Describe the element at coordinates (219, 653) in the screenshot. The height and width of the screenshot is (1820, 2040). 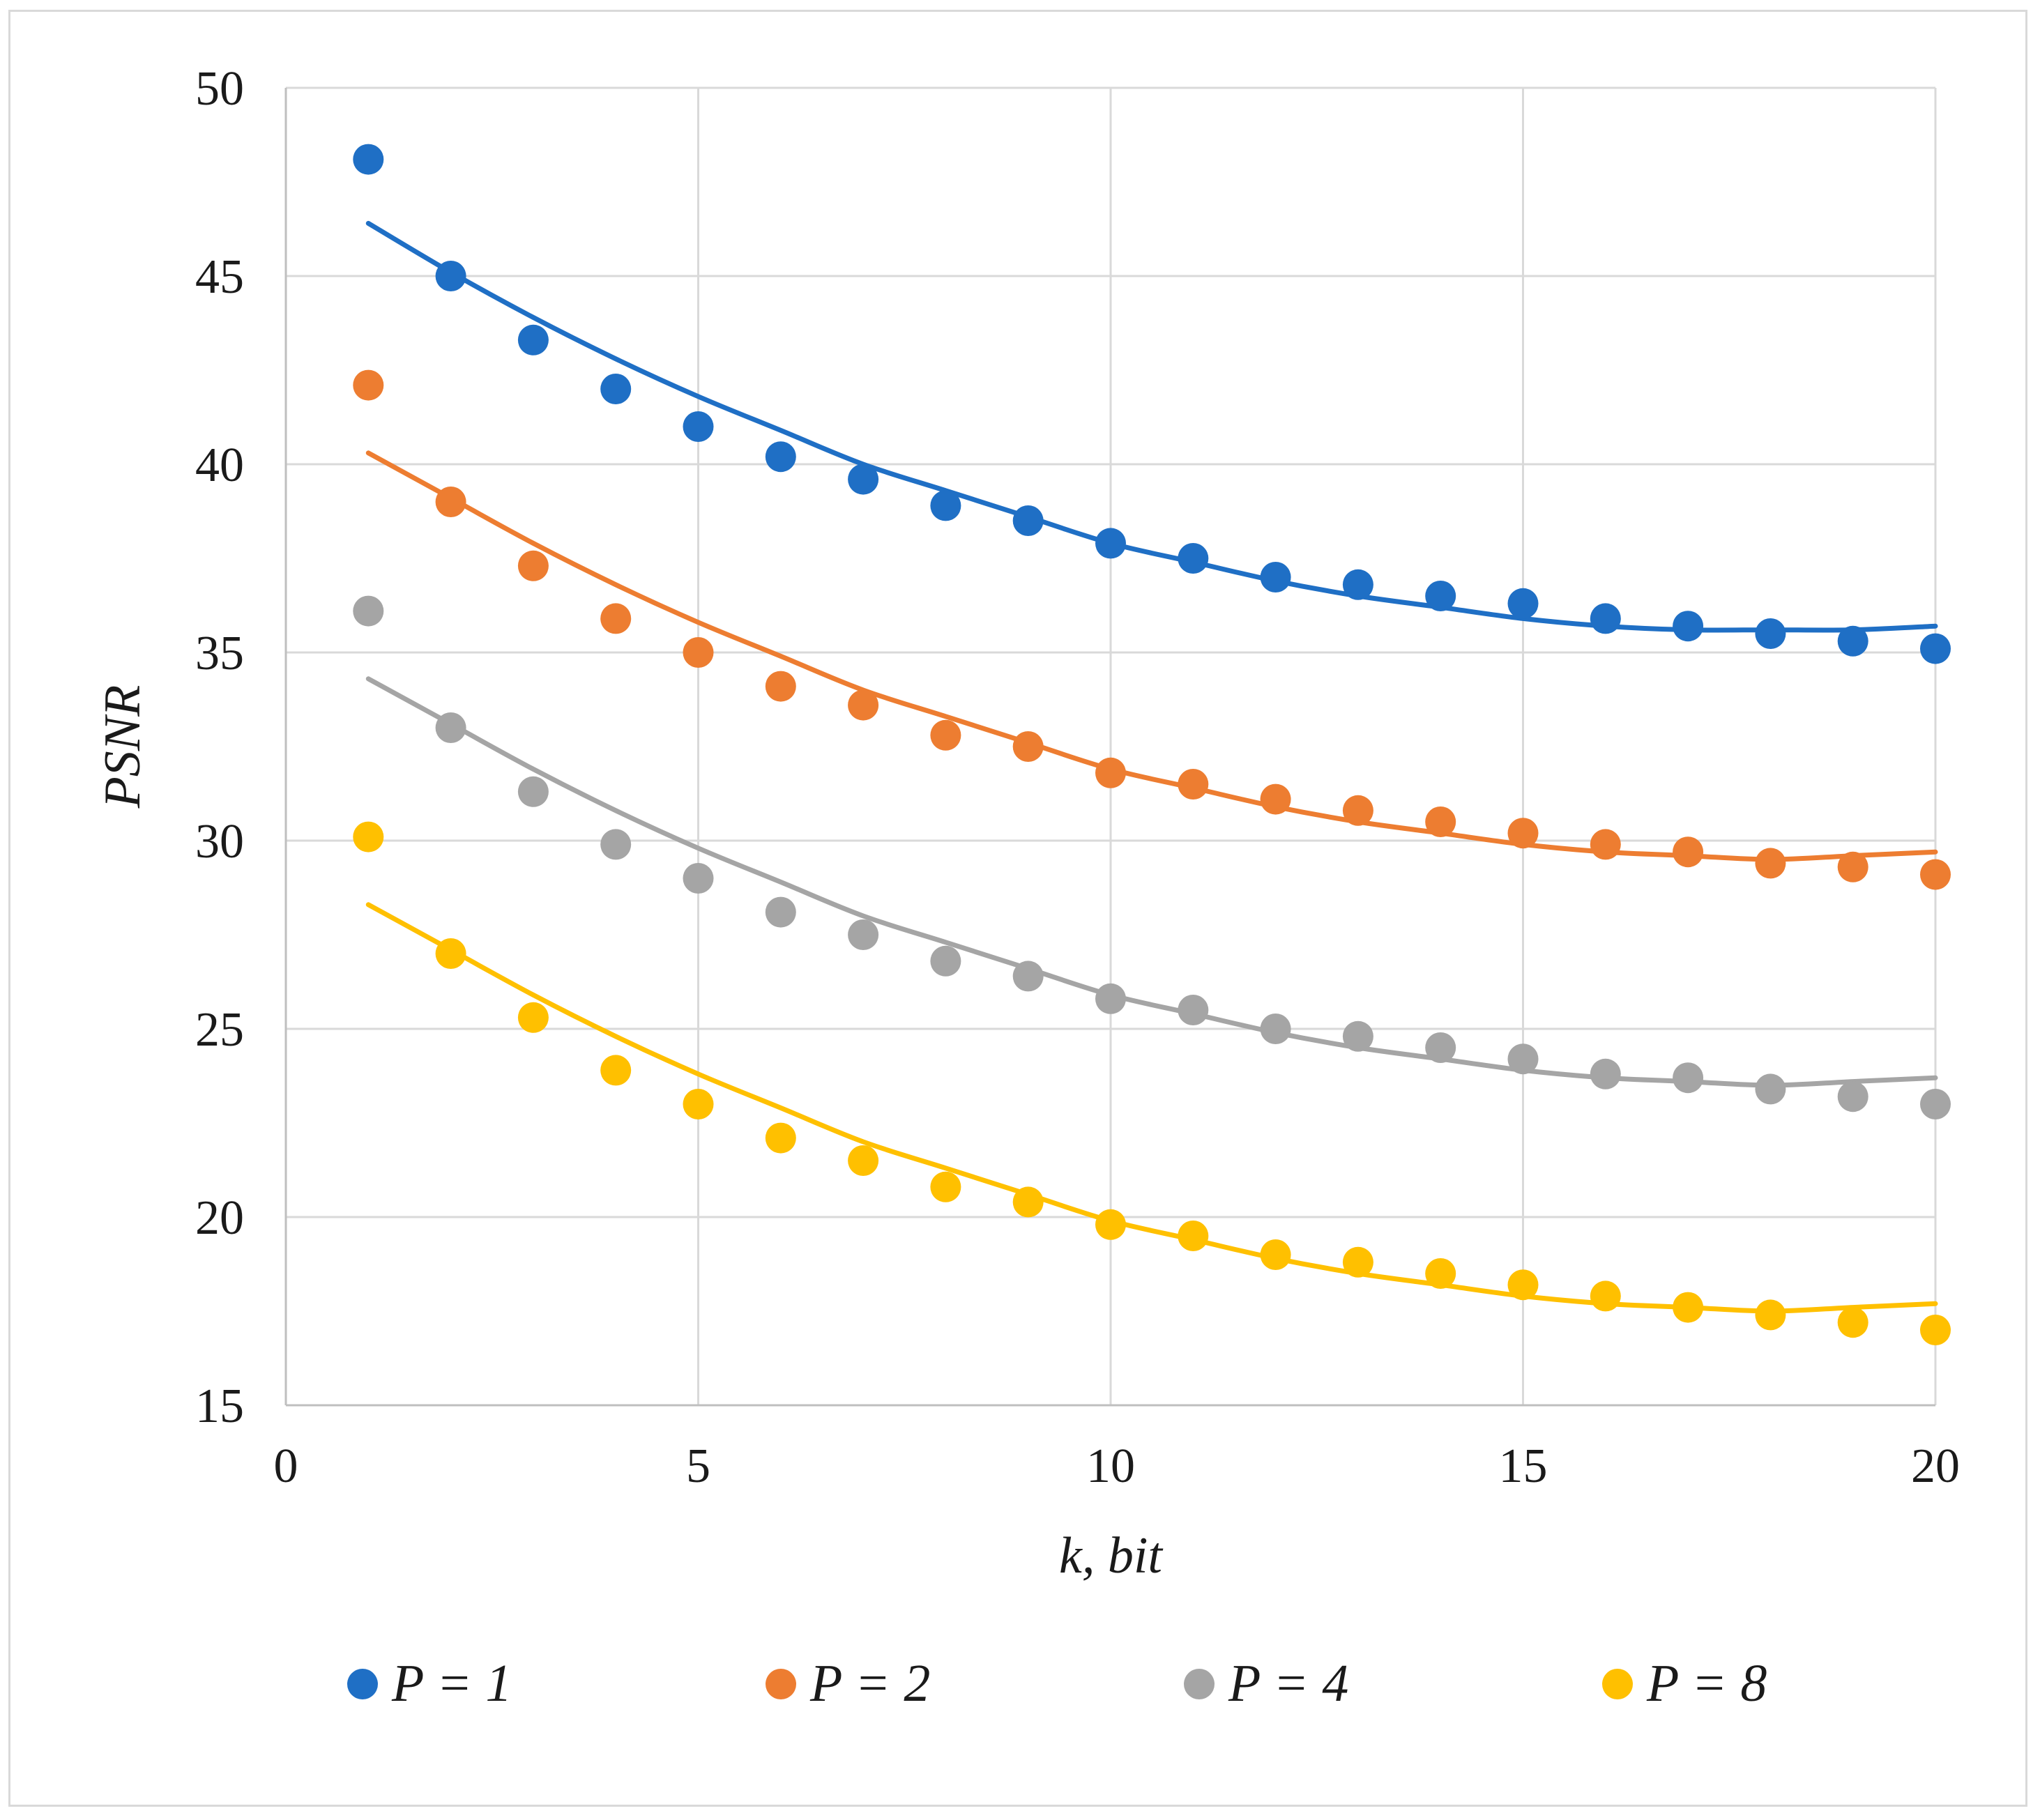
I see `y-tick-label: 35` at that location.